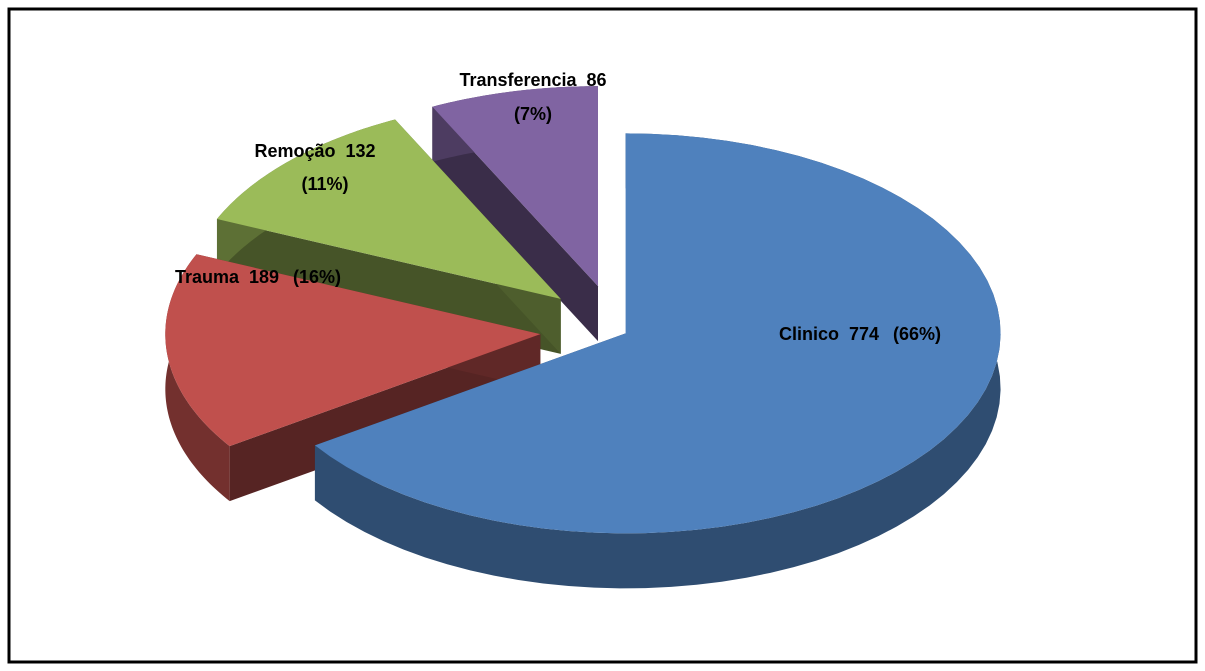 The height and width of the screenshot is (671, 1205). I want to click on label-category: Transferencia, so click(518, 80).